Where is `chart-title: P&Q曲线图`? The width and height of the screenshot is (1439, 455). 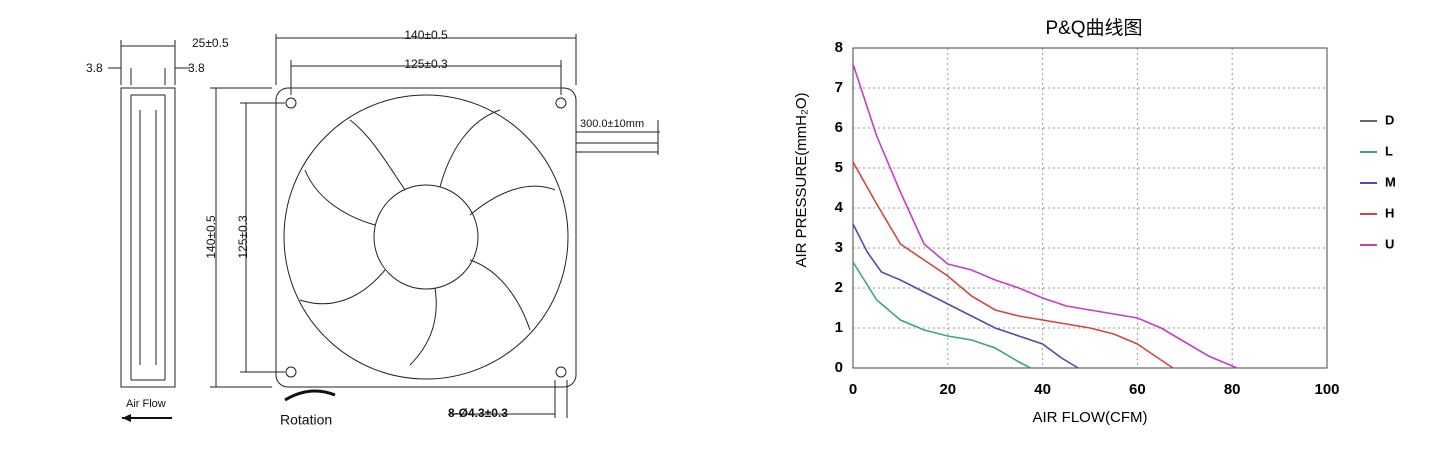
chart-title: P&Q曲线图 is located at coordinates (1093, 28).